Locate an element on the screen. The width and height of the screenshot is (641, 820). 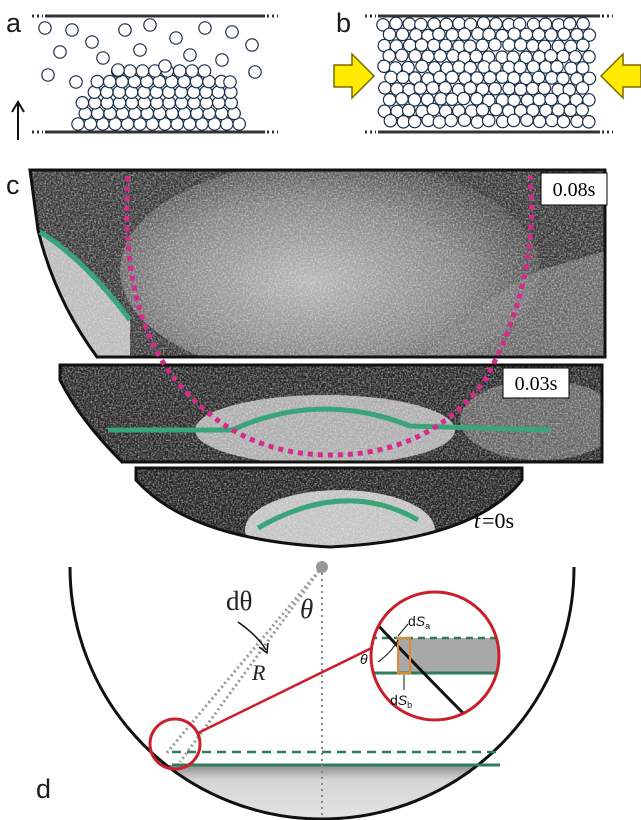
inset-zoom: θ dSa dSb is located at coordinates (430, 656).